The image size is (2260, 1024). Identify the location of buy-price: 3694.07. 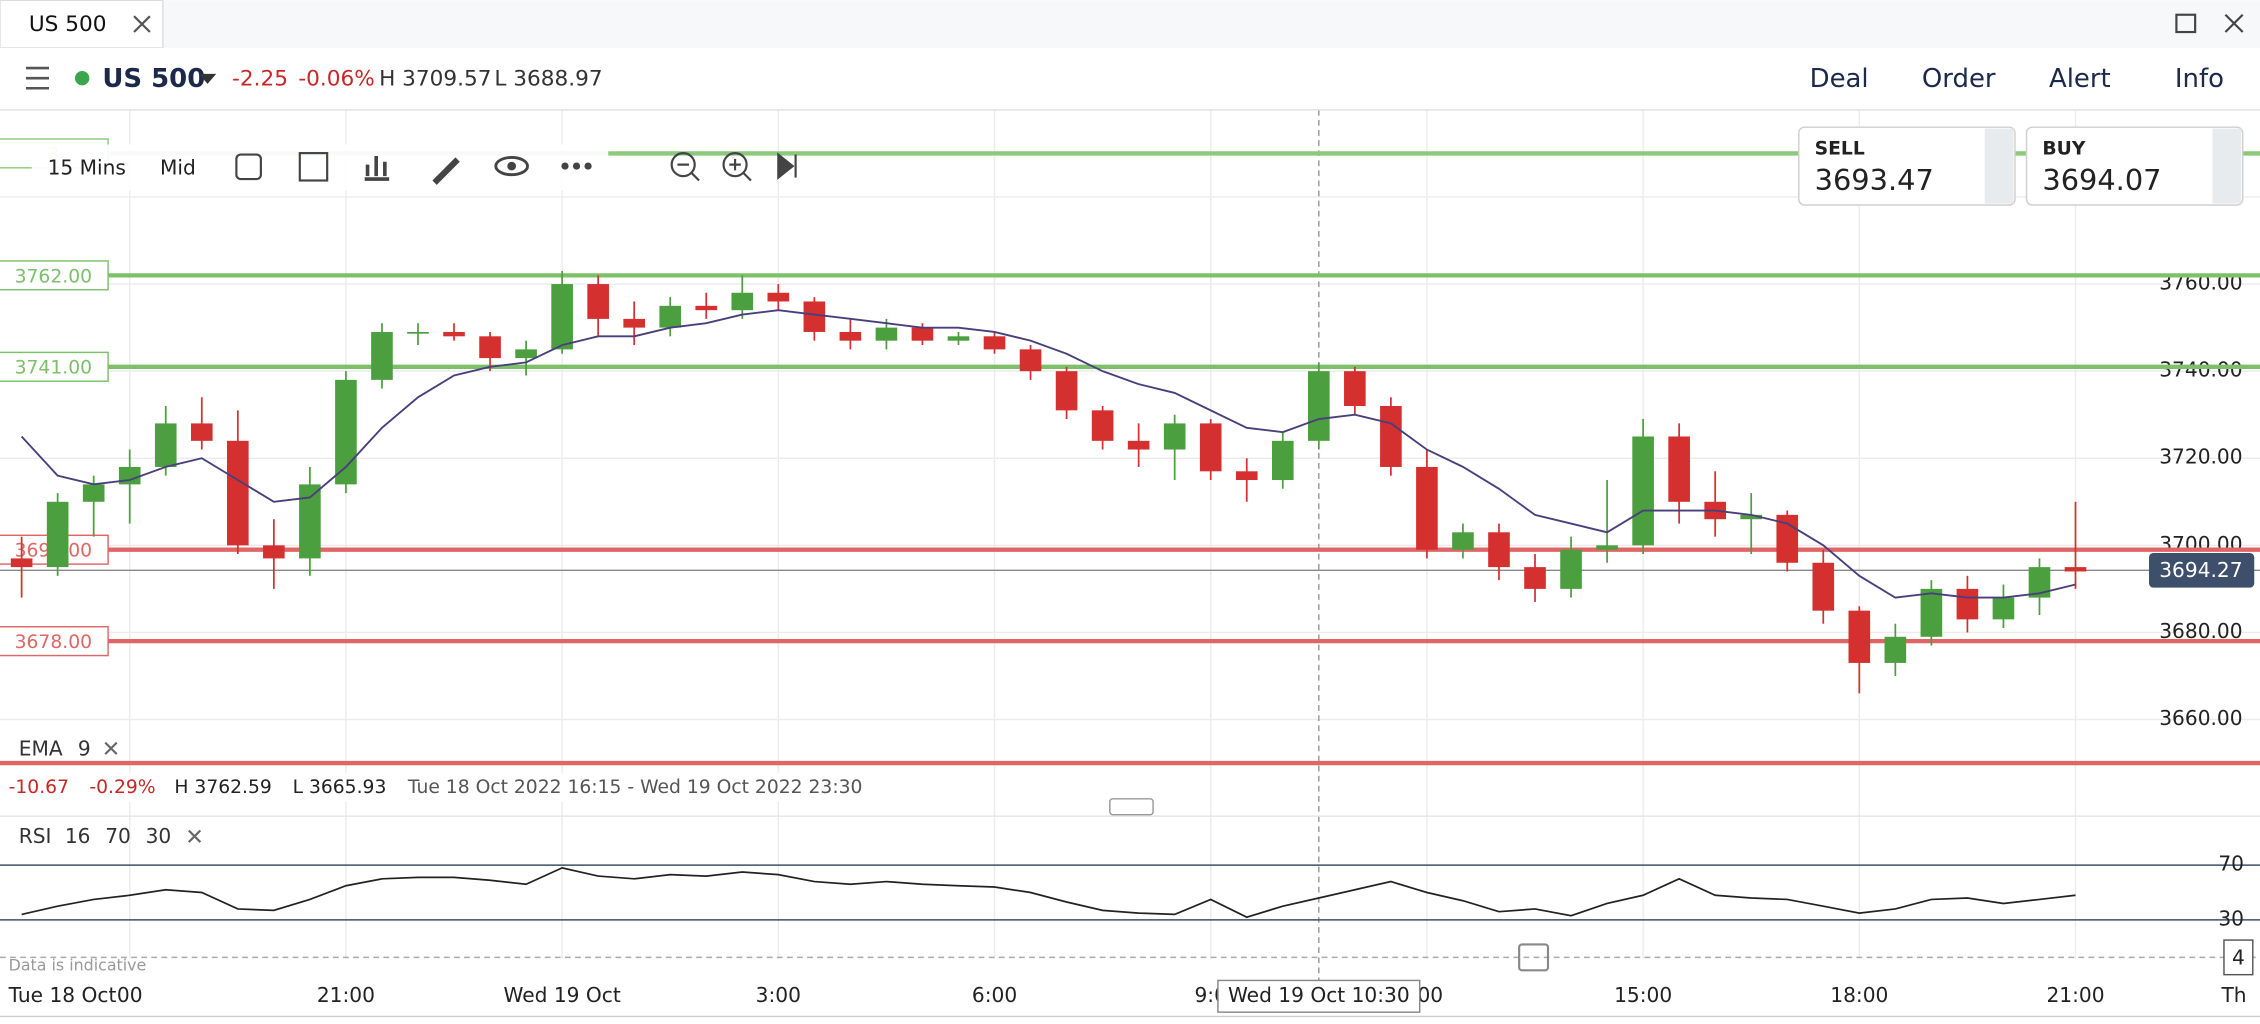
(2101, 180).